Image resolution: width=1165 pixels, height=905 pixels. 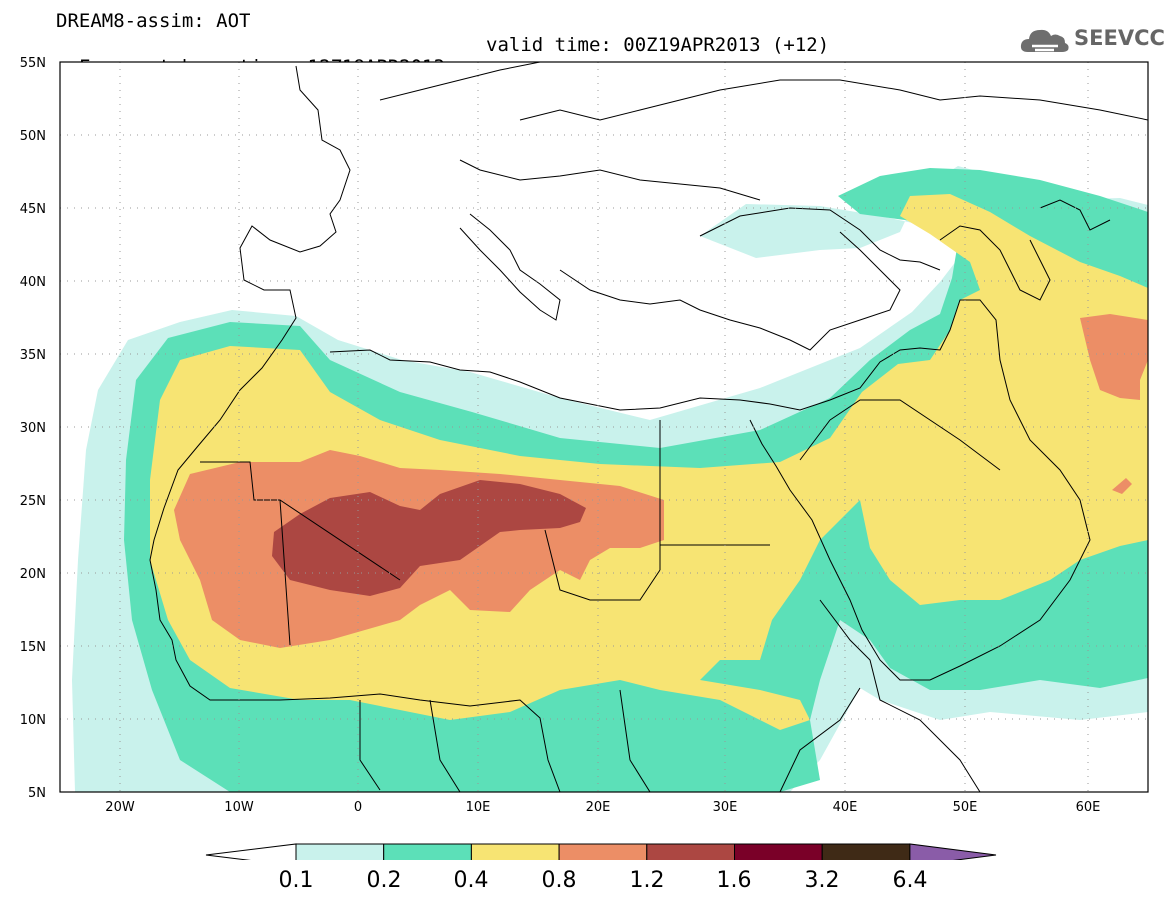 I want to click on lon-tick-20w: 20W, so click(x=120, y=807).